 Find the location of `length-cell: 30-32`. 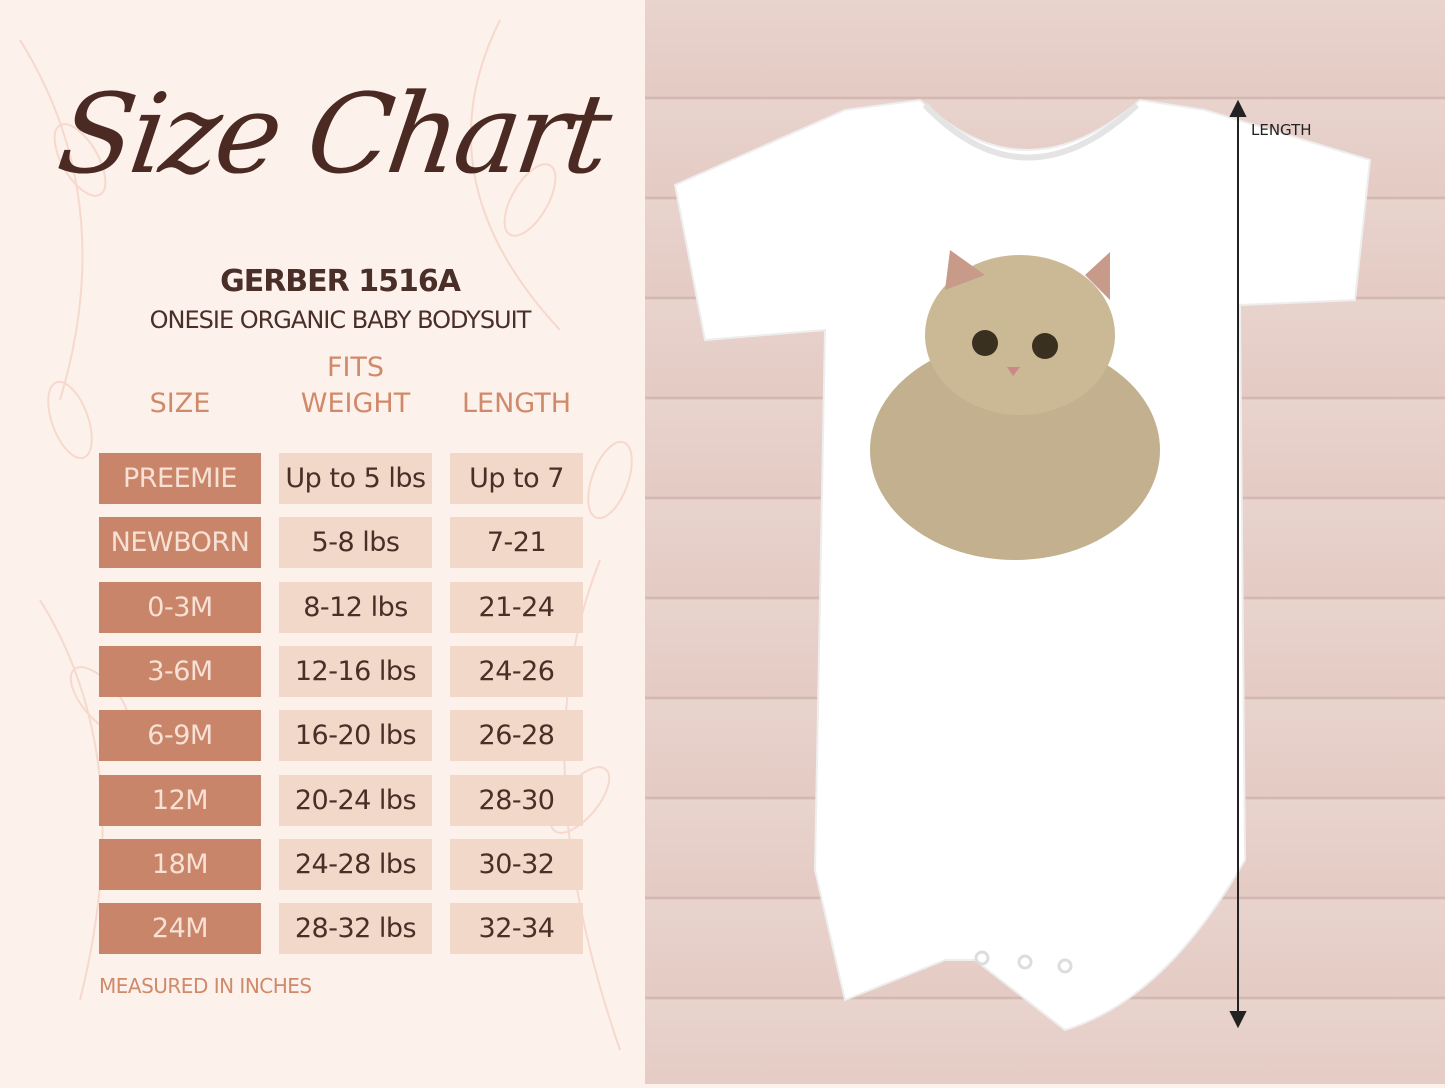

length-cell: 30-32 is located at coordinates (516, 864).